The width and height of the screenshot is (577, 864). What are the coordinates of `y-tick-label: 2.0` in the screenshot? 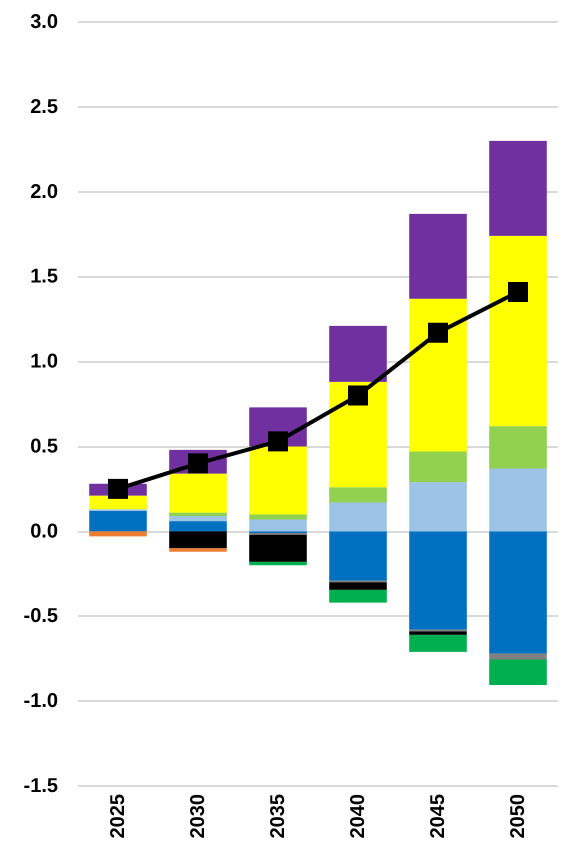 It's located at (44, 191).